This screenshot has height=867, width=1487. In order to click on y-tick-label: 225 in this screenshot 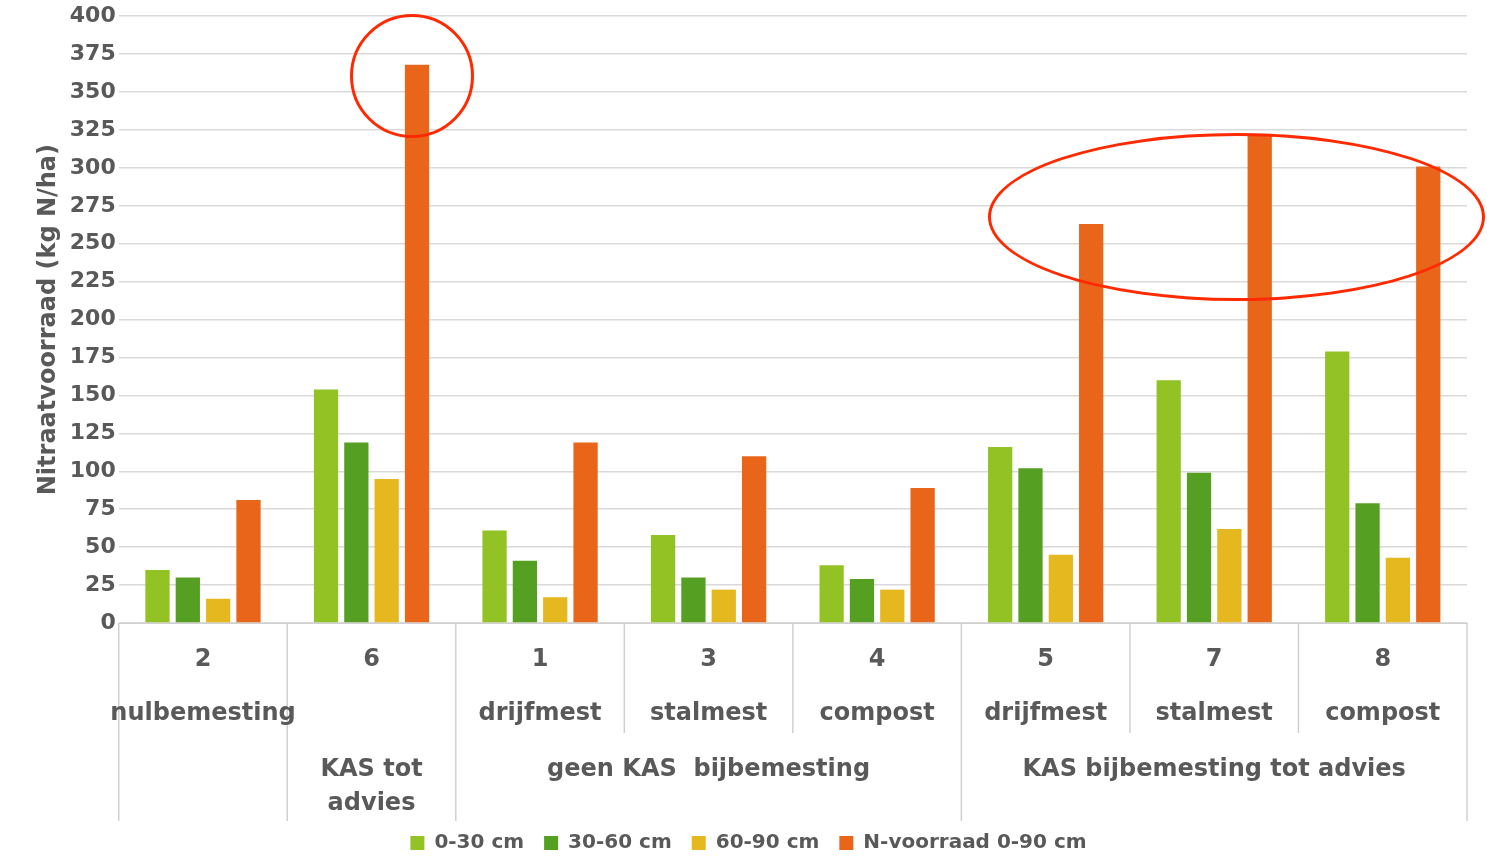, I will do `click(92, 280)`.